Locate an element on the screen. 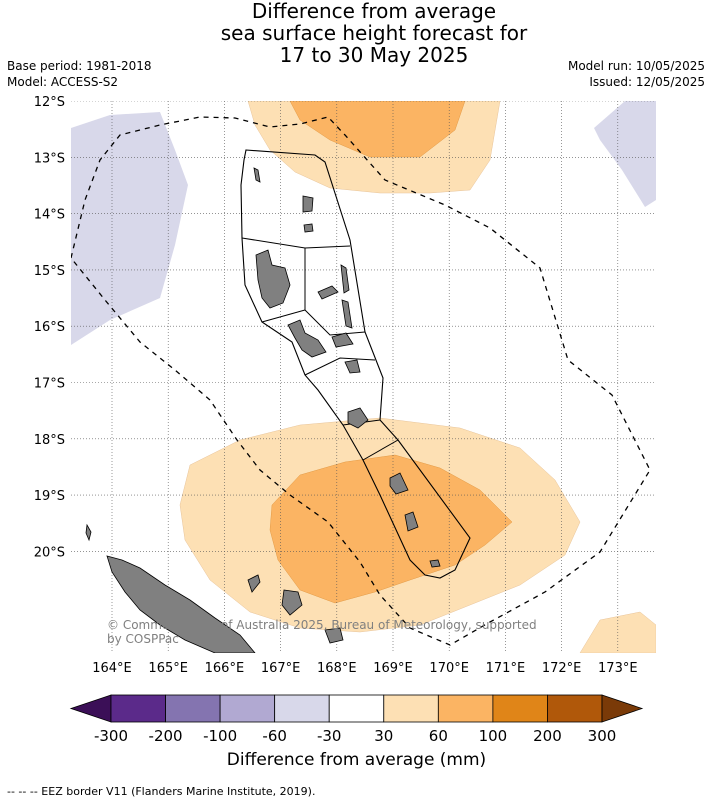 This screenshot has width=713, height=804. latitude-labels: 12°S 13°S 14°S 15°S 16°S 17°S 18°S 19°S 20°S is located at coordinates (49, 327).